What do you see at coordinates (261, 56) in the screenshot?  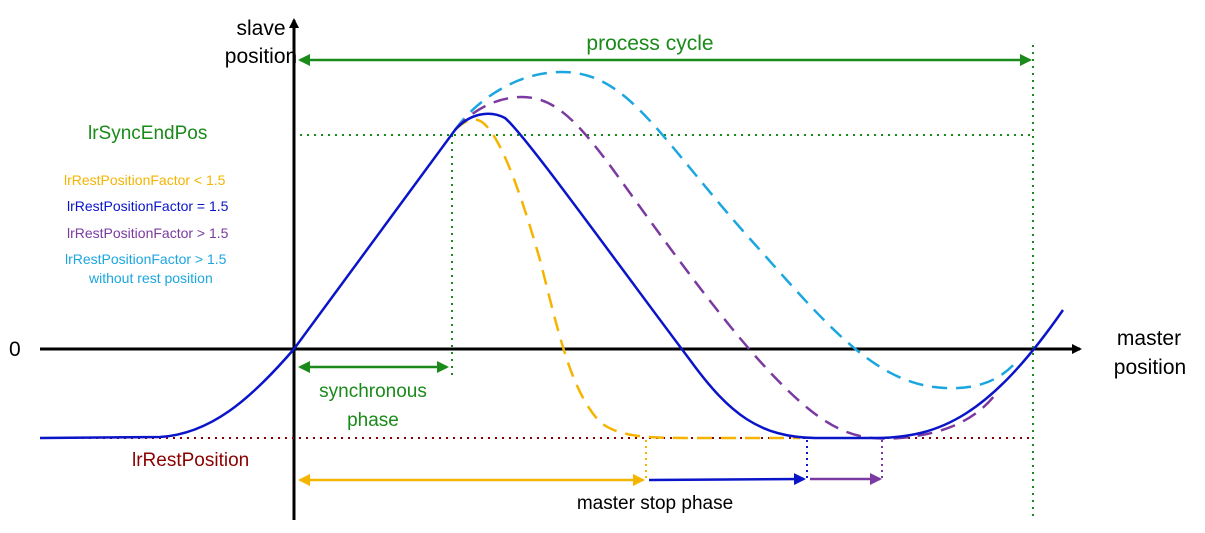 I see `y-axis-label-line2: position` at bounding box center [261, 56].